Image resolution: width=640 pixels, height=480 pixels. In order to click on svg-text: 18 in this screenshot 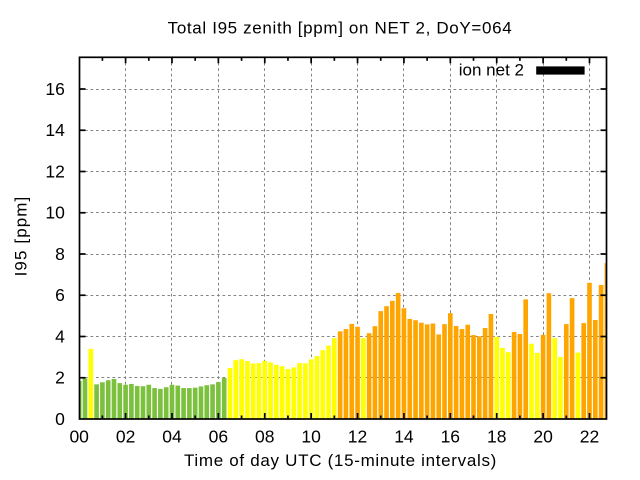, I will do `click(496, 436)`.